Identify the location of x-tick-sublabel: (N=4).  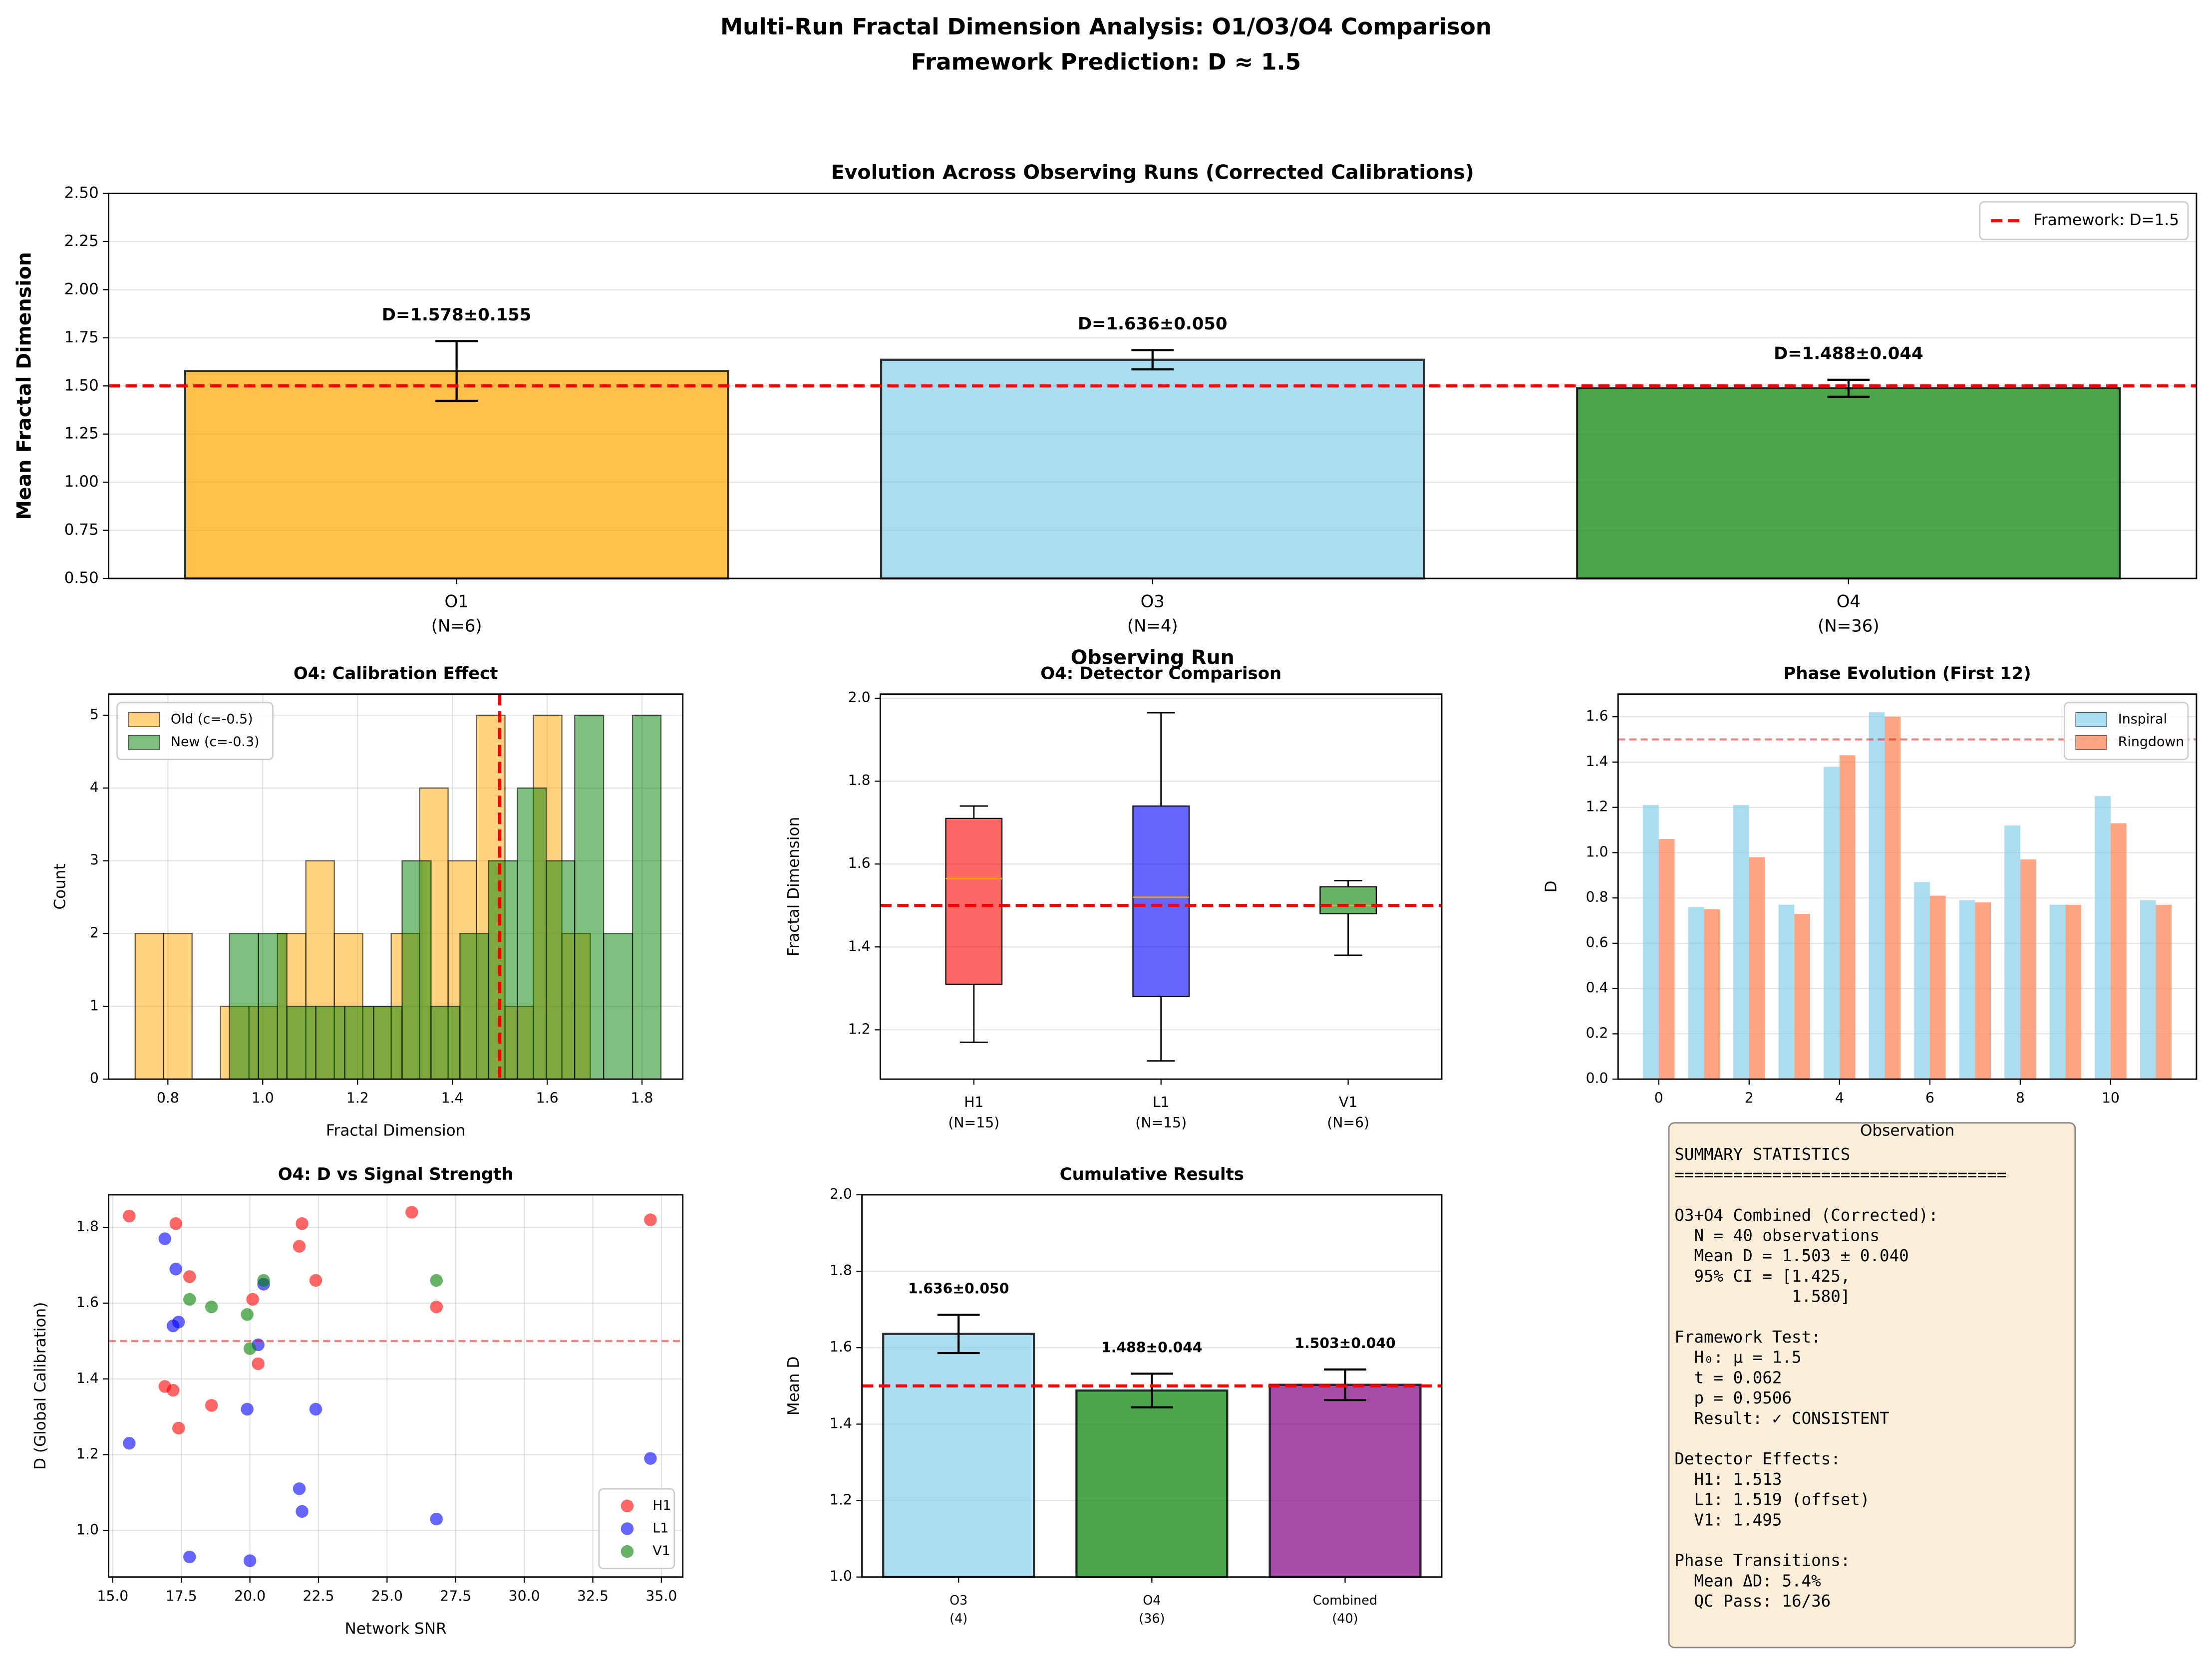
(1152, 626).